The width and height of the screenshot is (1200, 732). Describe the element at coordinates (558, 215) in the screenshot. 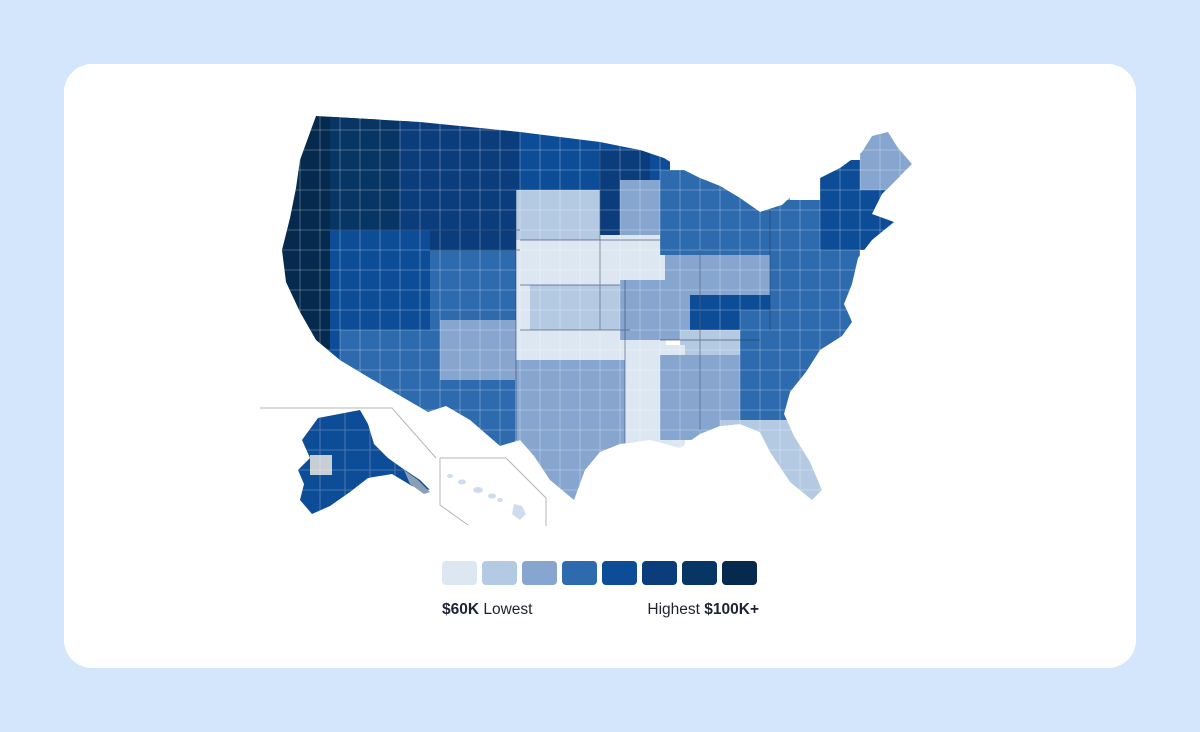

I see `region-dakotas` at that location.